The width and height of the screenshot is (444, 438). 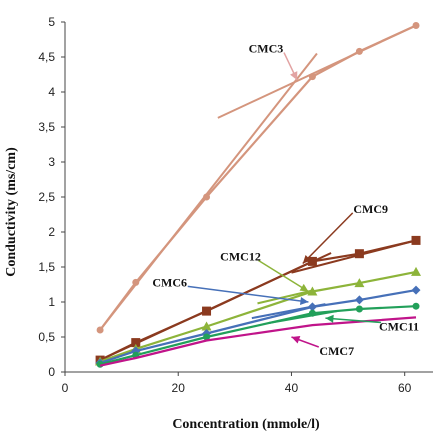 I want to click on annotation-arrowhead-cmc7, so click(x=296, y=339).